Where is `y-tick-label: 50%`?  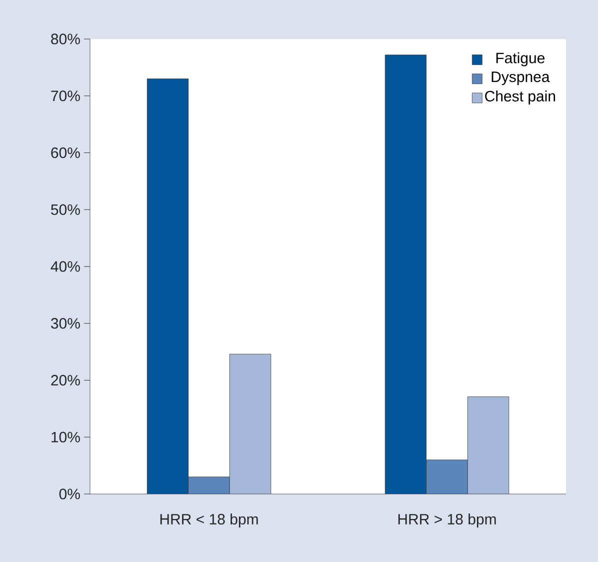
y-tick-label: 50% is located at coordinates (65, 209).